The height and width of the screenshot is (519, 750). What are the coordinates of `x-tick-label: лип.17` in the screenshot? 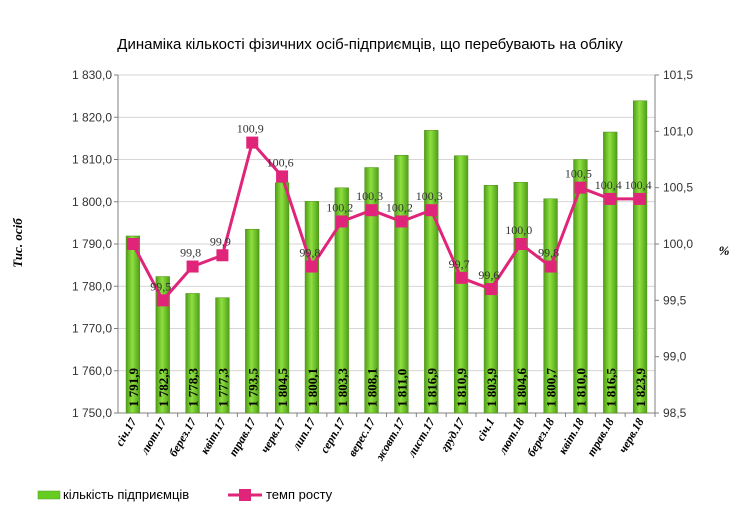 It's located at (304, 434).